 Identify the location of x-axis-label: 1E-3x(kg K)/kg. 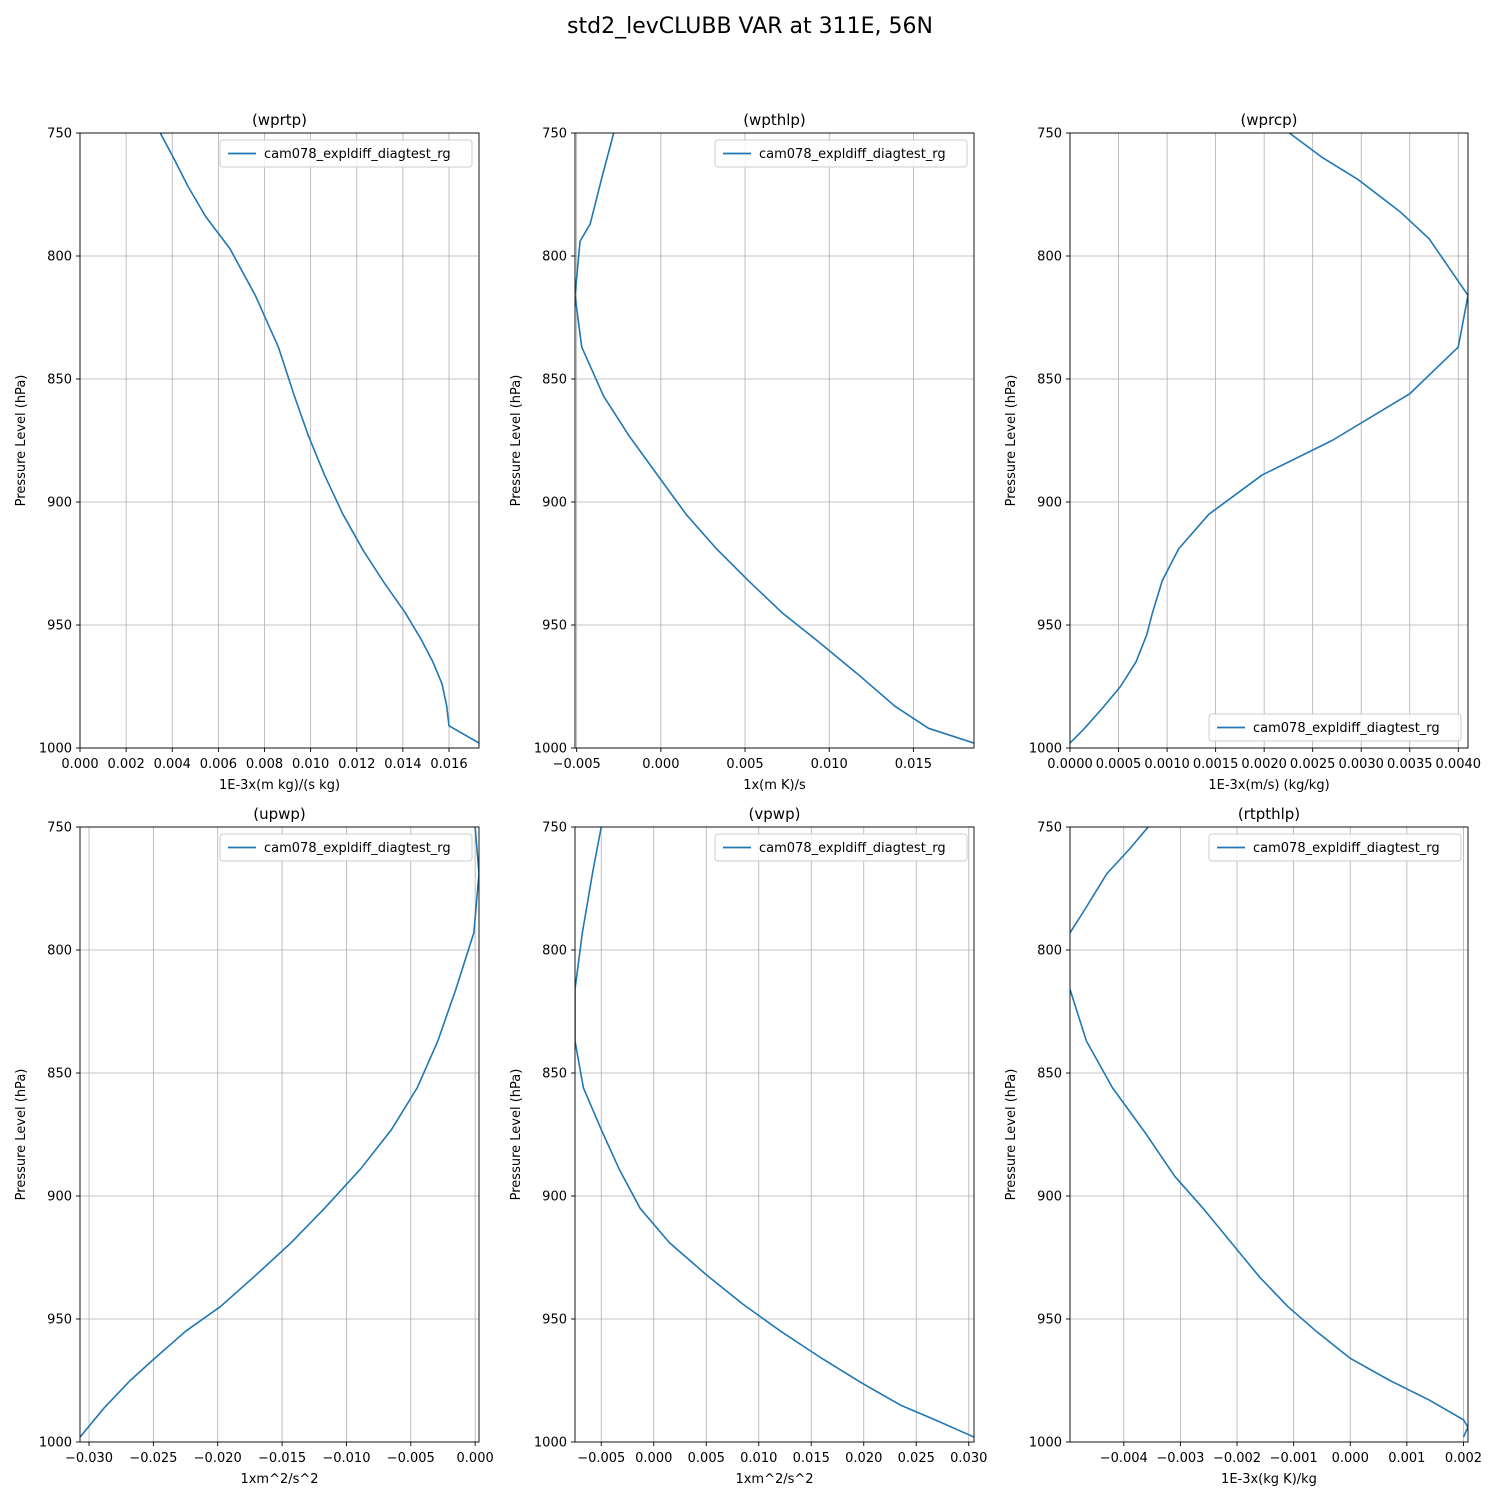
(1269, 1479).